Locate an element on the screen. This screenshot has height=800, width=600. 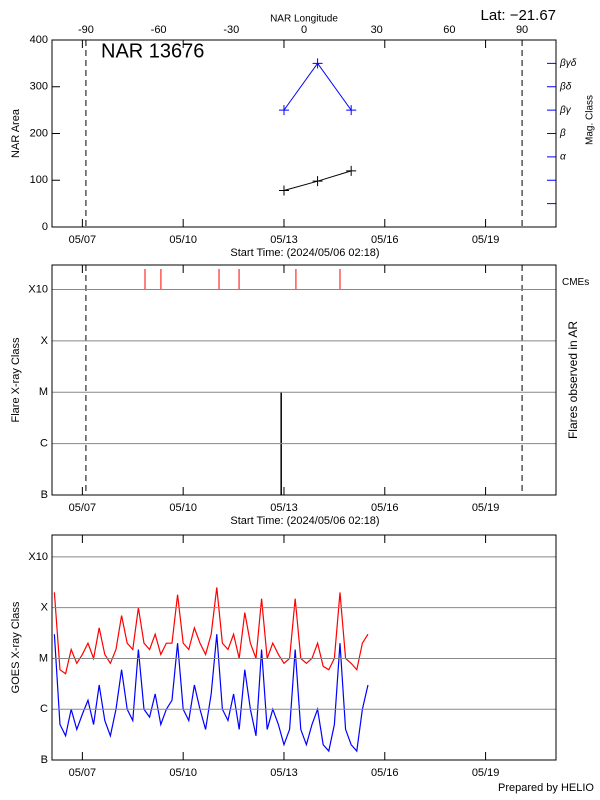
y-tick-label: 100 is located at coordinates (39, 180).